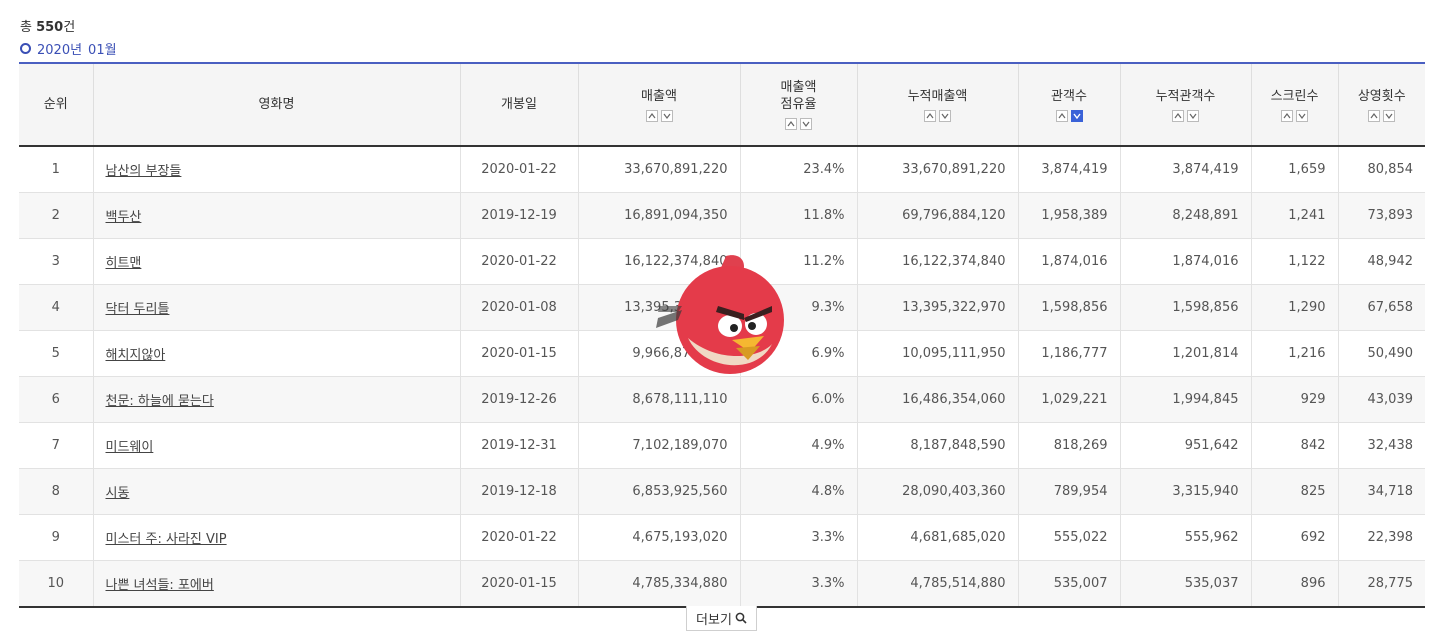 The width and height of the screenshot is (1441, 633). I want to click on period-month: 01월, so click(102, 50).